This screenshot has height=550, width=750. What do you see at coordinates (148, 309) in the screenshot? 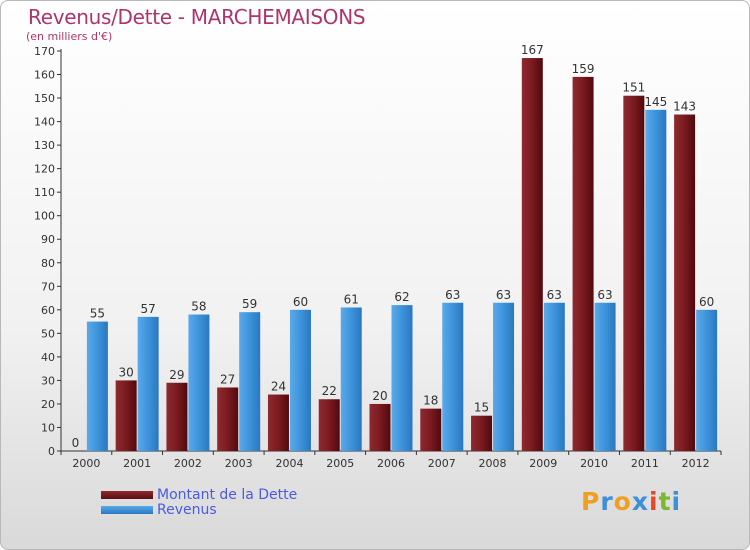
I see `data-label-revenus: 57` at bounding box center [148, 309].